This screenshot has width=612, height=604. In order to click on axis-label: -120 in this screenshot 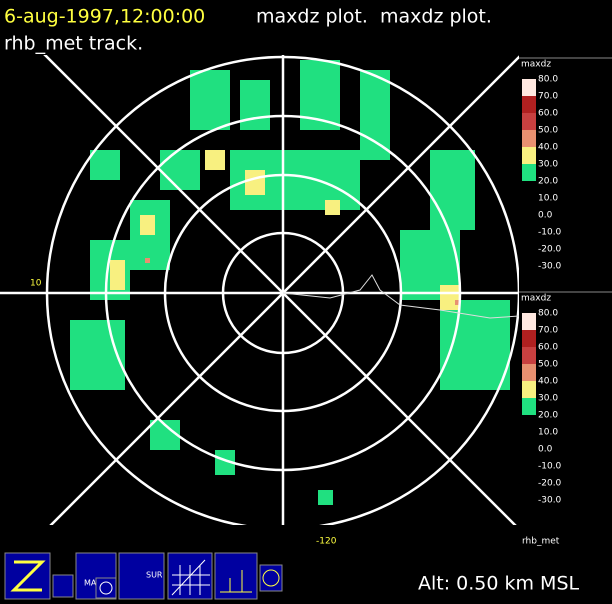, I will do `click(326, 542)`.